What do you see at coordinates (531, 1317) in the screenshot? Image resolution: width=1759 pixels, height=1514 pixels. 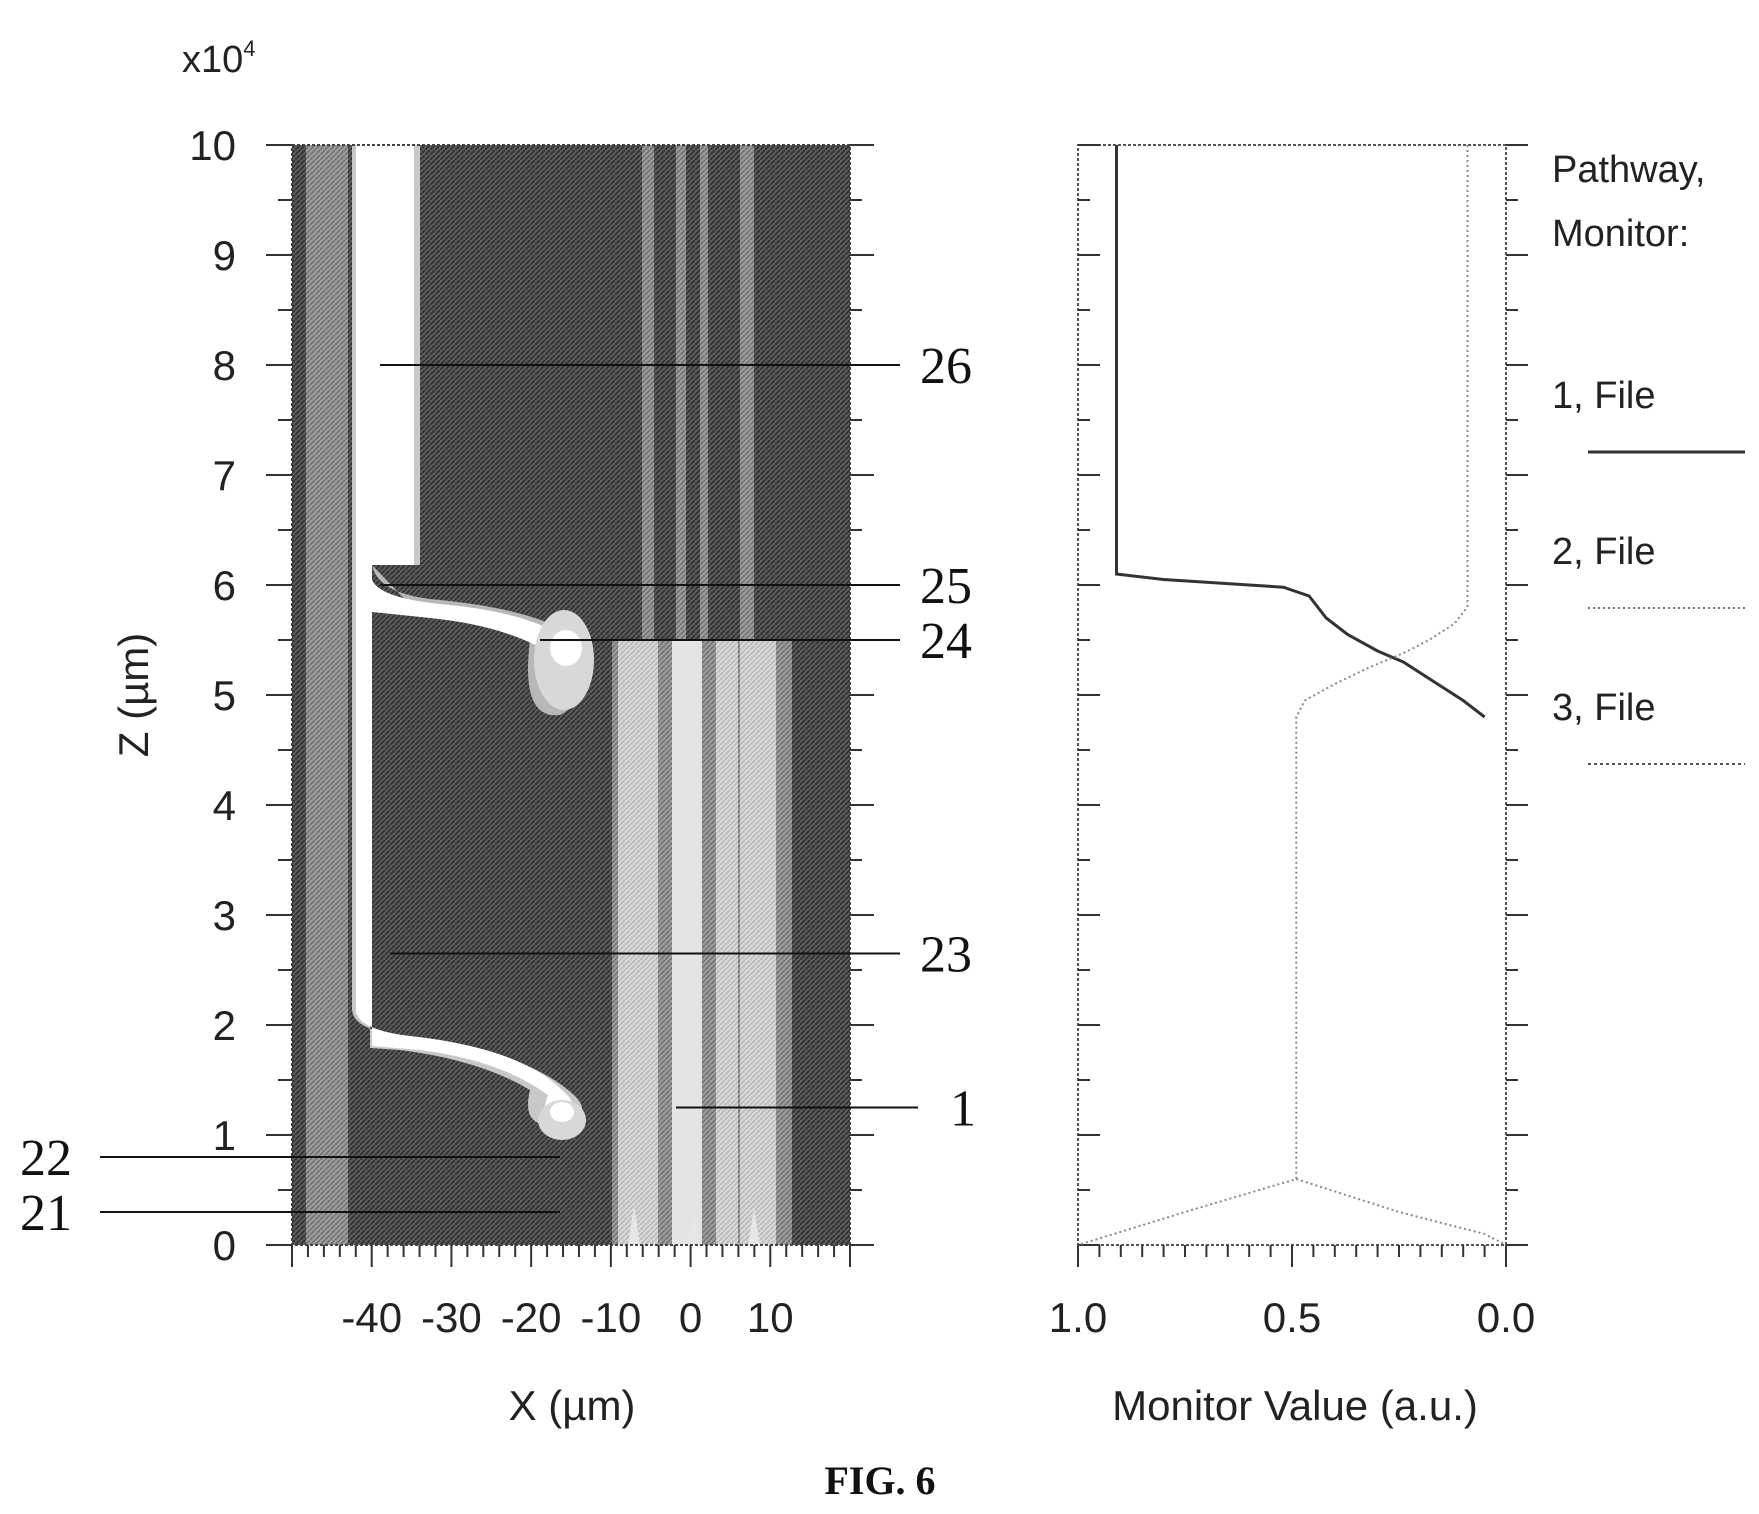 I see `x-tick-label: -20` at bounding box center [531, 1317].